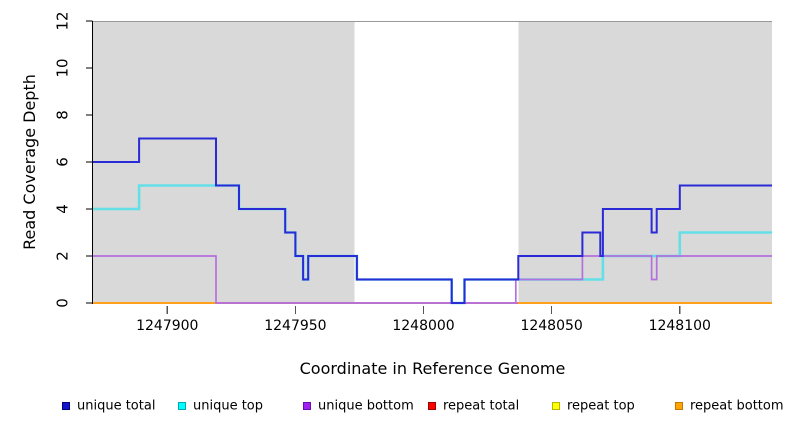  What do you see at coordinates (228, 406) in the screenshot?
I see `legend-label: unique top` at bounding box center [228, 406].